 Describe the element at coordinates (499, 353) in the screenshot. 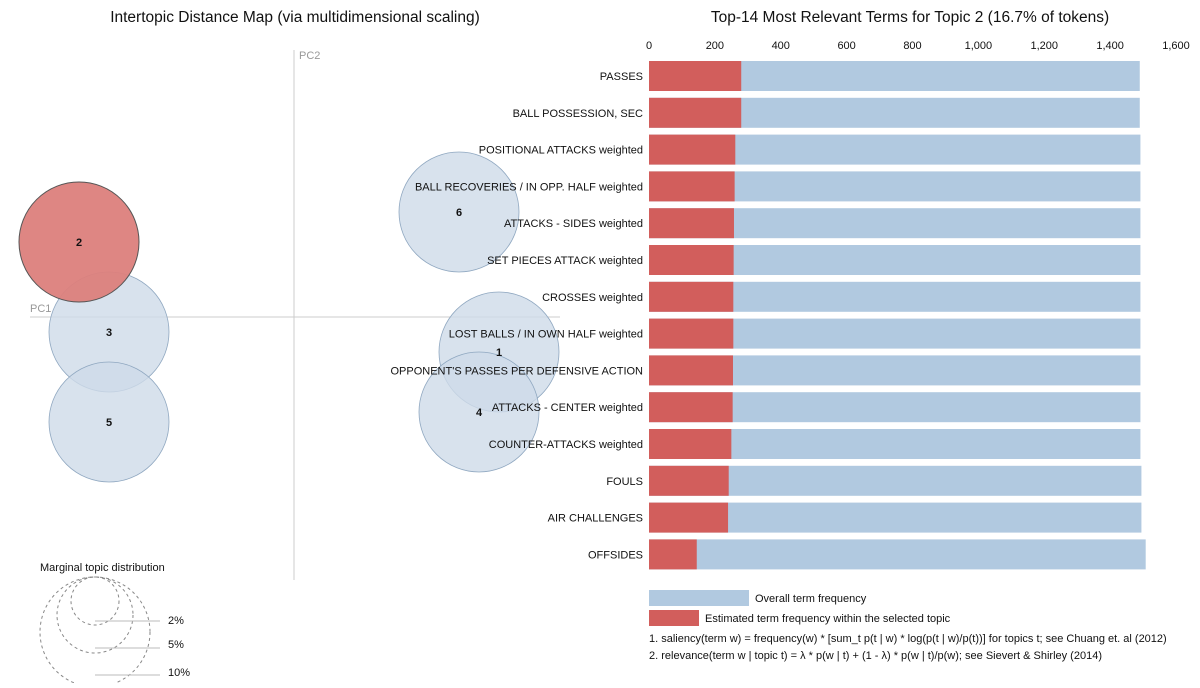

I see `topic-label-1: 1` at that location.